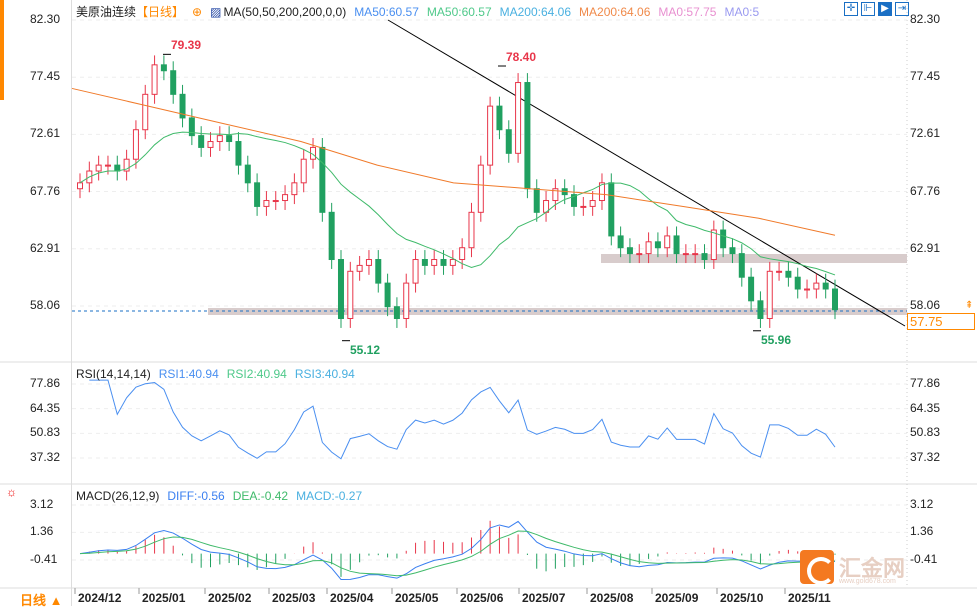 The image size is (977, 609). Describe the element at coordinates (557, 311) in the screenshot. I see `support-band` at that location.